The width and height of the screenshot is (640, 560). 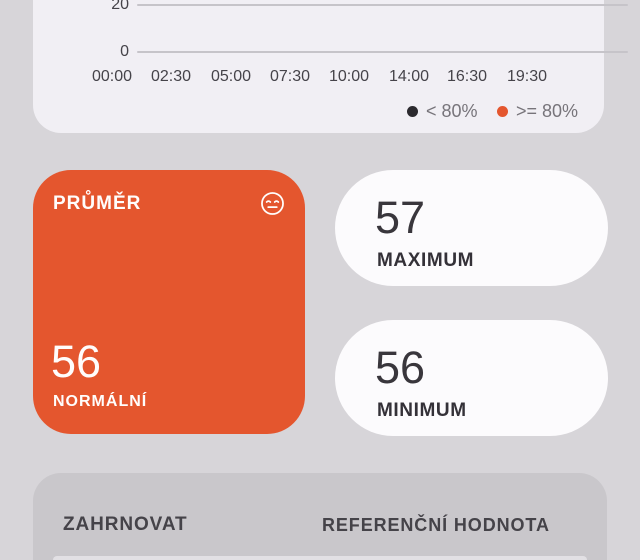 I want to click on x-axis-tick: 05:00, so click(x=231, y=76).